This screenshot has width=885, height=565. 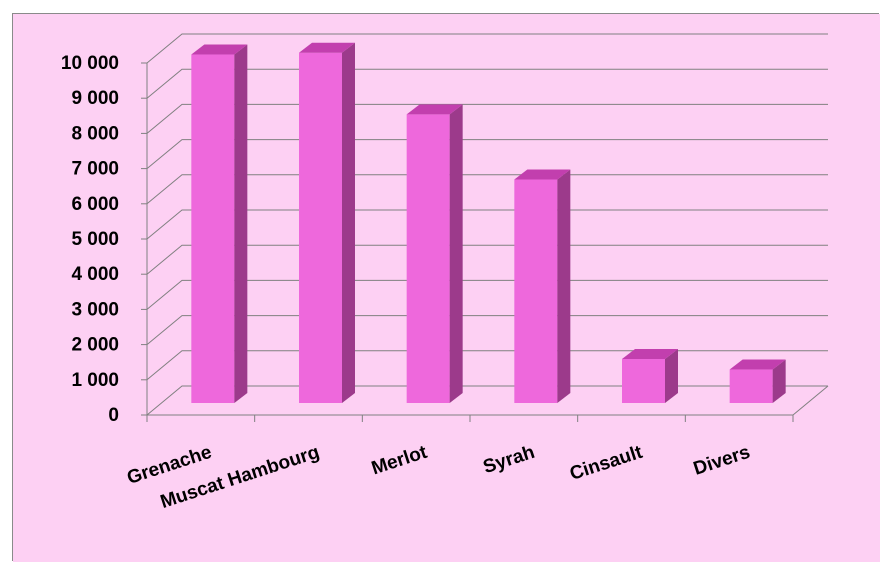 What do you see at coordinates (95, 274) in the screenshot?
I see `y-tick-label: 4 000` at bounding box center [95, 274].